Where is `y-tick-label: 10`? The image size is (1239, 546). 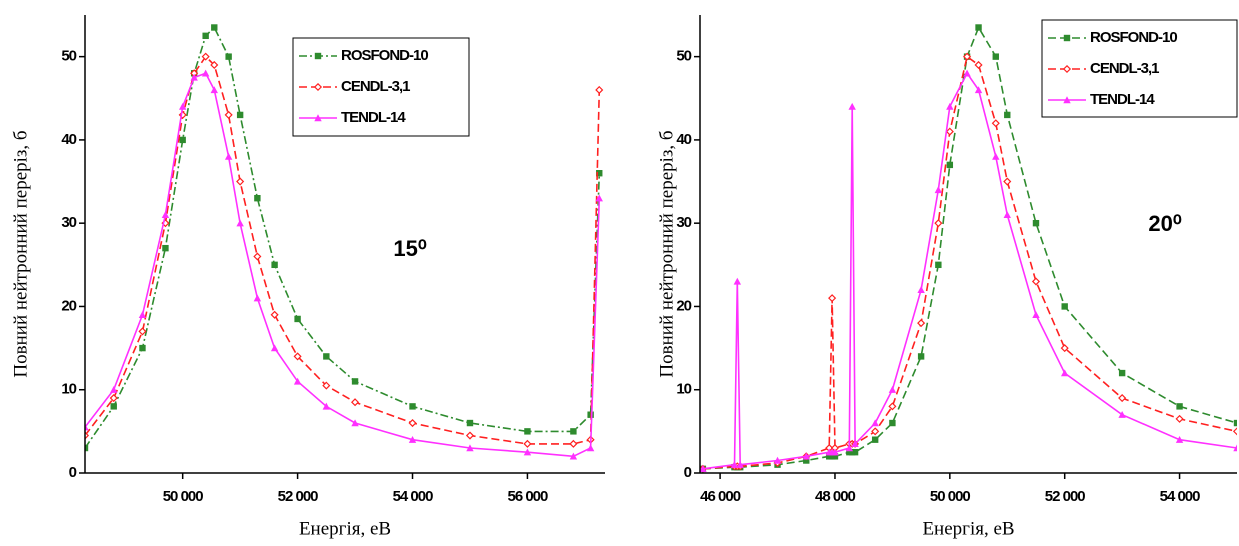
y-tick-label: 10 is located at coordinates (68, 389).